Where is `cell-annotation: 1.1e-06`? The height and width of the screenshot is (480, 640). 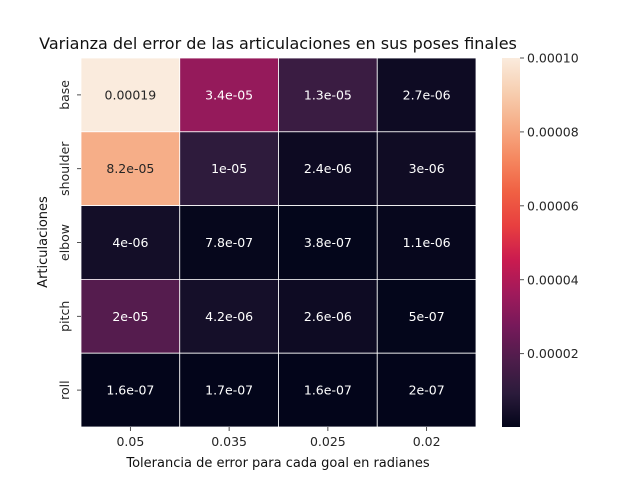 cell-annotation: 1.1e-06 is located at coordinates (427, 242).